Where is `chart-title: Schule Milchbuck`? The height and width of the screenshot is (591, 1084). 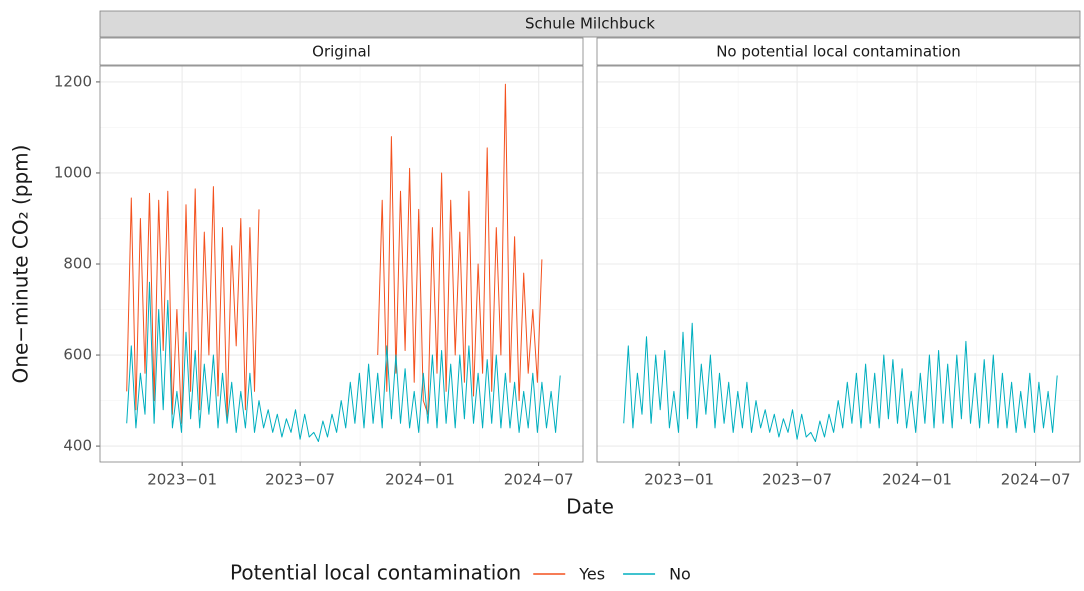 chart-title: Schule Milchbuck is located at coordinates (590, 24).